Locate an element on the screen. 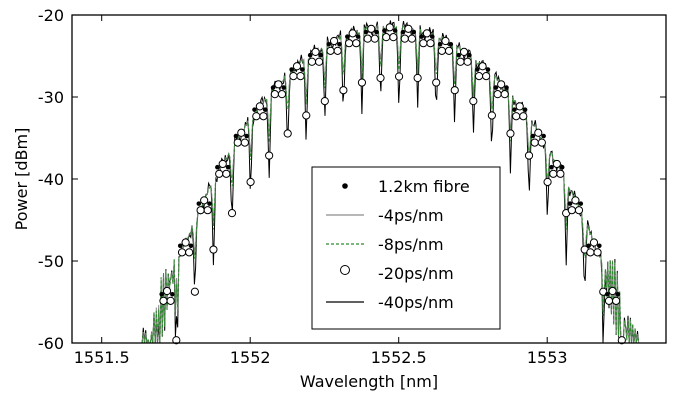  y-tick-label: -60 is located at coordinates (51, 343).